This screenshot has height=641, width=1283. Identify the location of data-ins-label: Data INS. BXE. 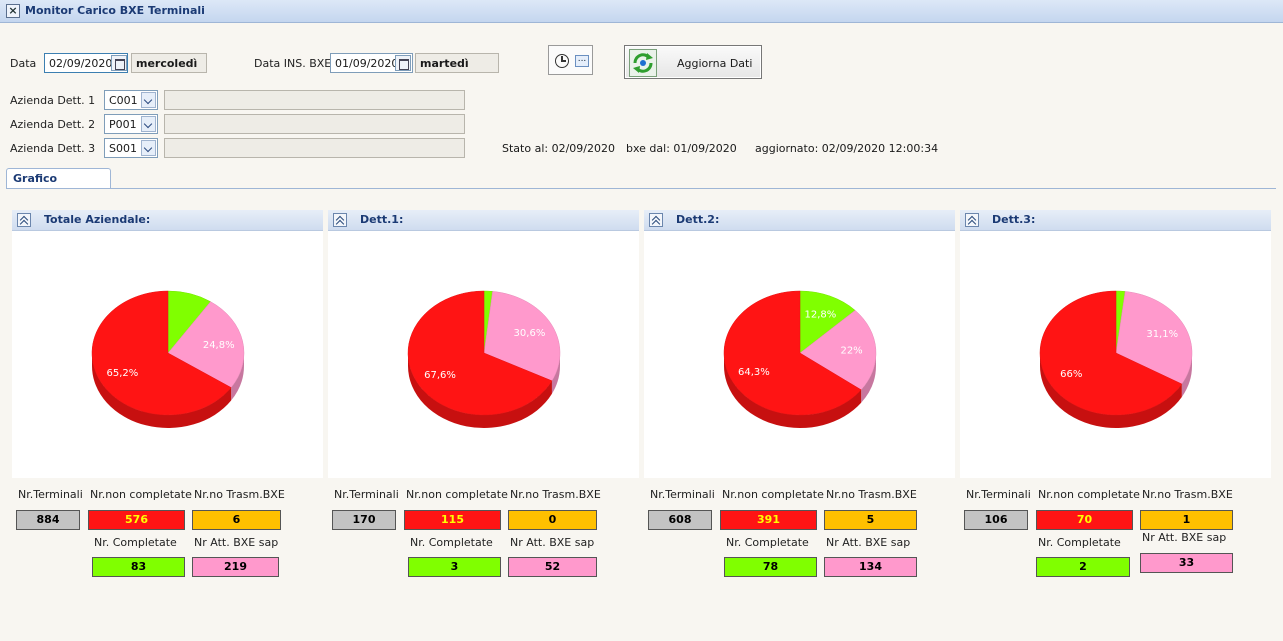
(293, 63).